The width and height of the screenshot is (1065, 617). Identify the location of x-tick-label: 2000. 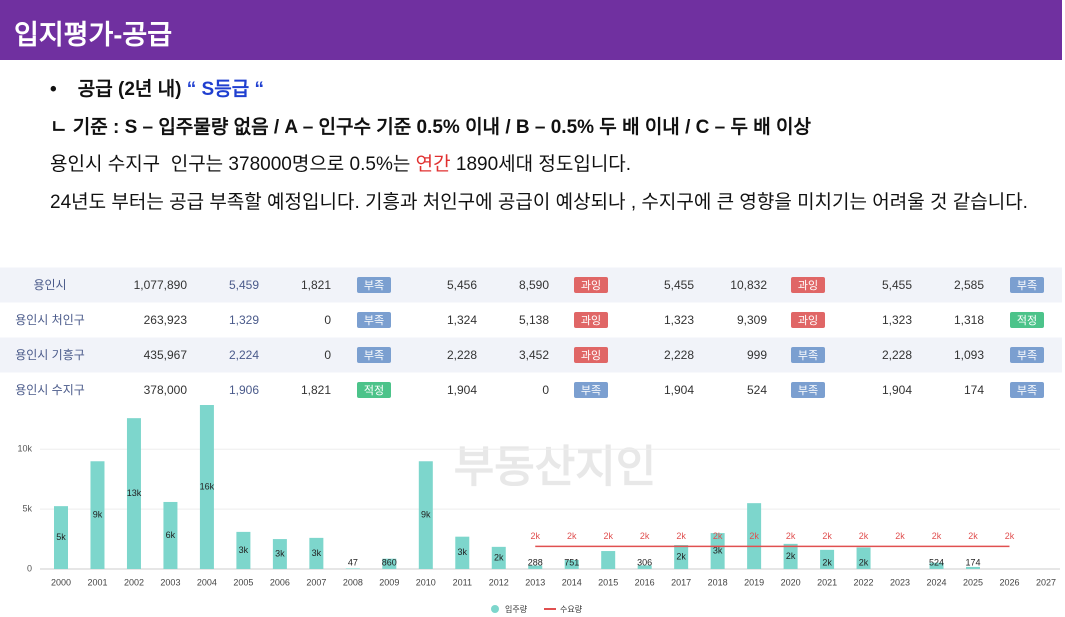
(61, 582).